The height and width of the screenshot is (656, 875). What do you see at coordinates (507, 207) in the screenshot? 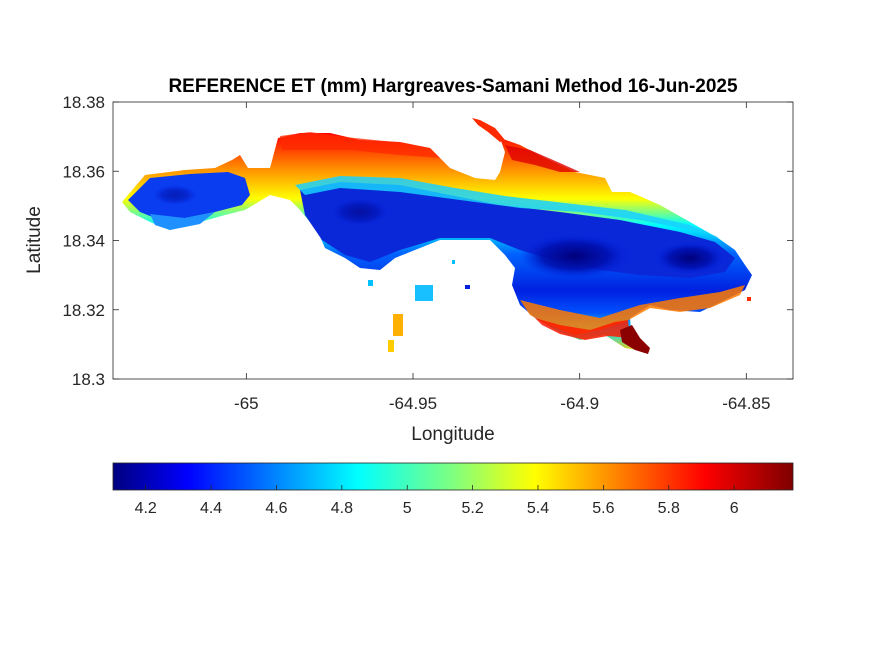
I see `north-transition` at bounding box center [507, 207].